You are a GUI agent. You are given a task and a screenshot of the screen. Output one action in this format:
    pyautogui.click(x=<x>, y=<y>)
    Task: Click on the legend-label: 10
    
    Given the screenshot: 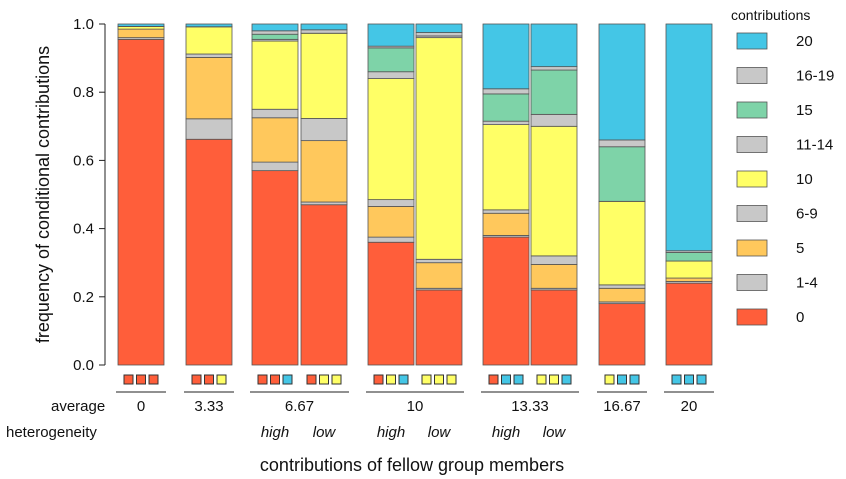 What is the action you would take?
    pyautogui.click(x=804, y=179)
    